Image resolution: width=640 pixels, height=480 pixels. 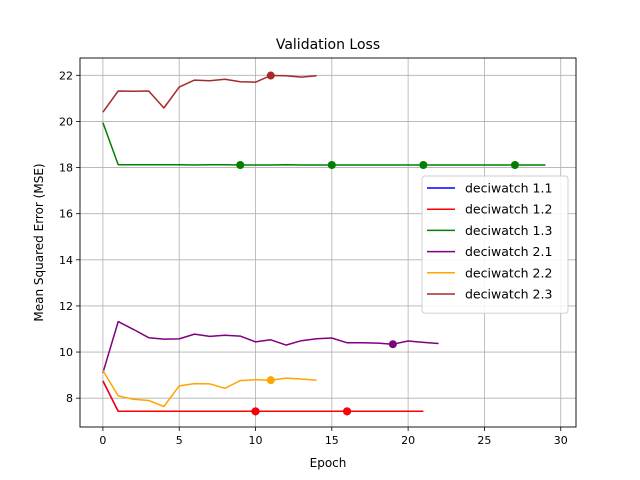 I want to click on y-tick-label: 14, so click(x=66, y=260).